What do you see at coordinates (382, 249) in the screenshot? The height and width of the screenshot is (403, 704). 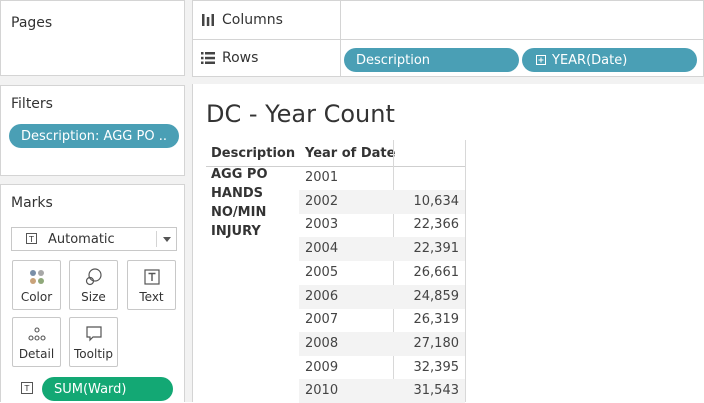 I see `table-row: 2004 22,391` at bounding box center [382, 249].